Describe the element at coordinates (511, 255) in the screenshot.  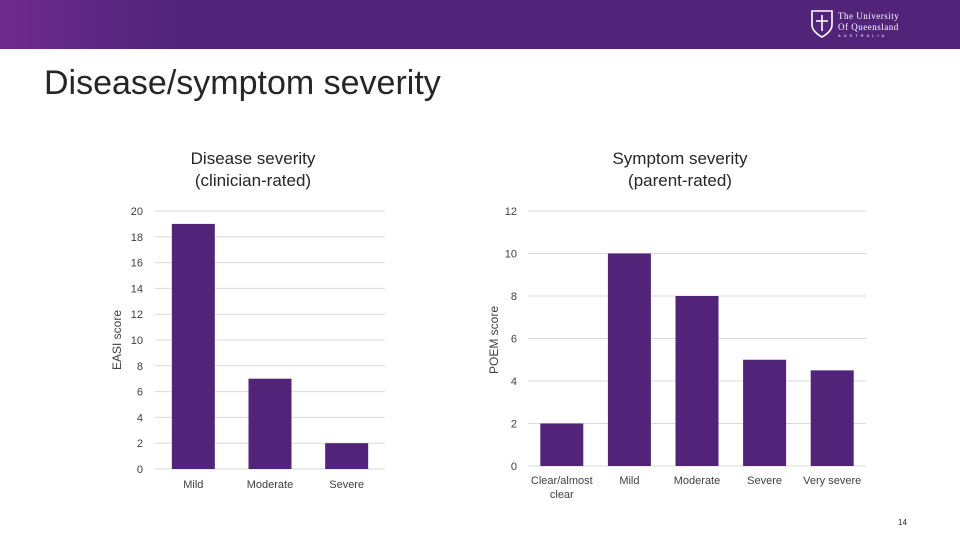
I see `symptom-ytick-label: 10` at that location.